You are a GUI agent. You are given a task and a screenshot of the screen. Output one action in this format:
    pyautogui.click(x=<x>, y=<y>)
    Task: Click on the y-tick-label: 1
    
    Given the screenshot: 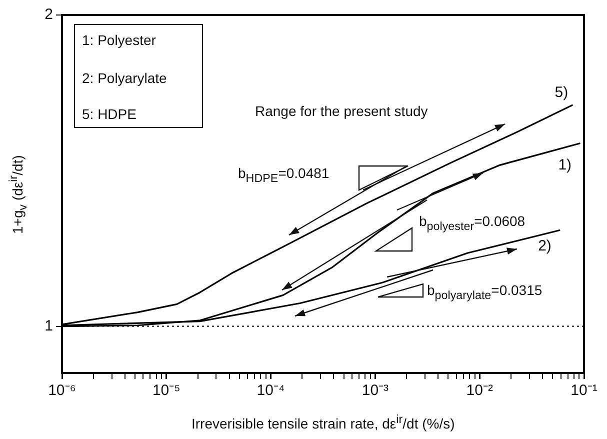 What is the action you would take?
    pyautogui.click(x=48, y=325)
    